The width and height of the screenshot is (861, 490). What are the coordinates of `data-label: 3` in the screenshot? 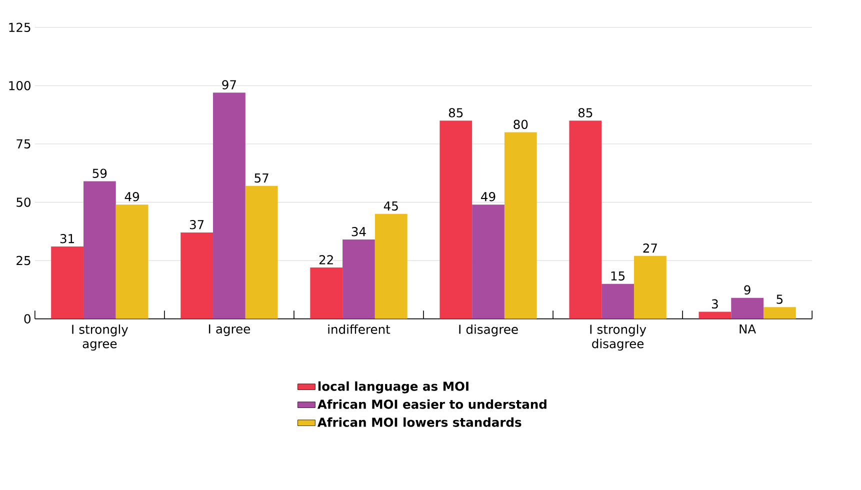 It's located at (715, 303).